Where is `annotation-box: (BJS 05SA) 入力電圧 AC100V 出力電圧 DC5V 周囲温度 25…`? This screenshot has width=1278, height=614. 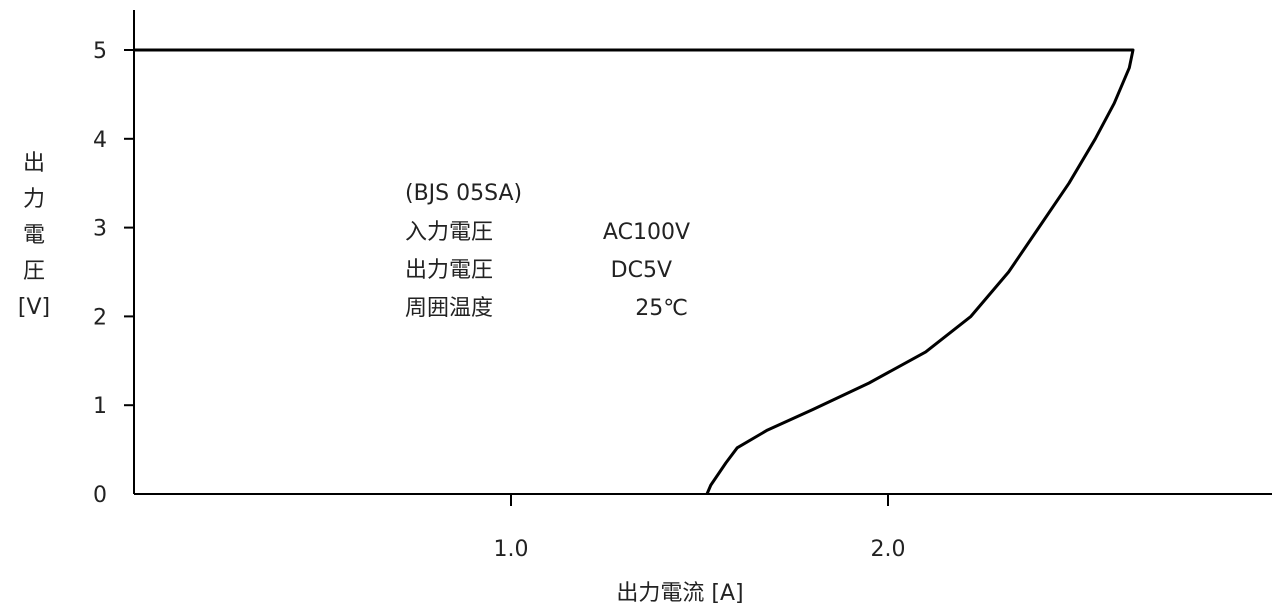 annotation-box: (BJS 05SA) 入力電圧 AC100V 出力電圧 DC5V 周囲温度 25… is located at coordinates (547, 251).